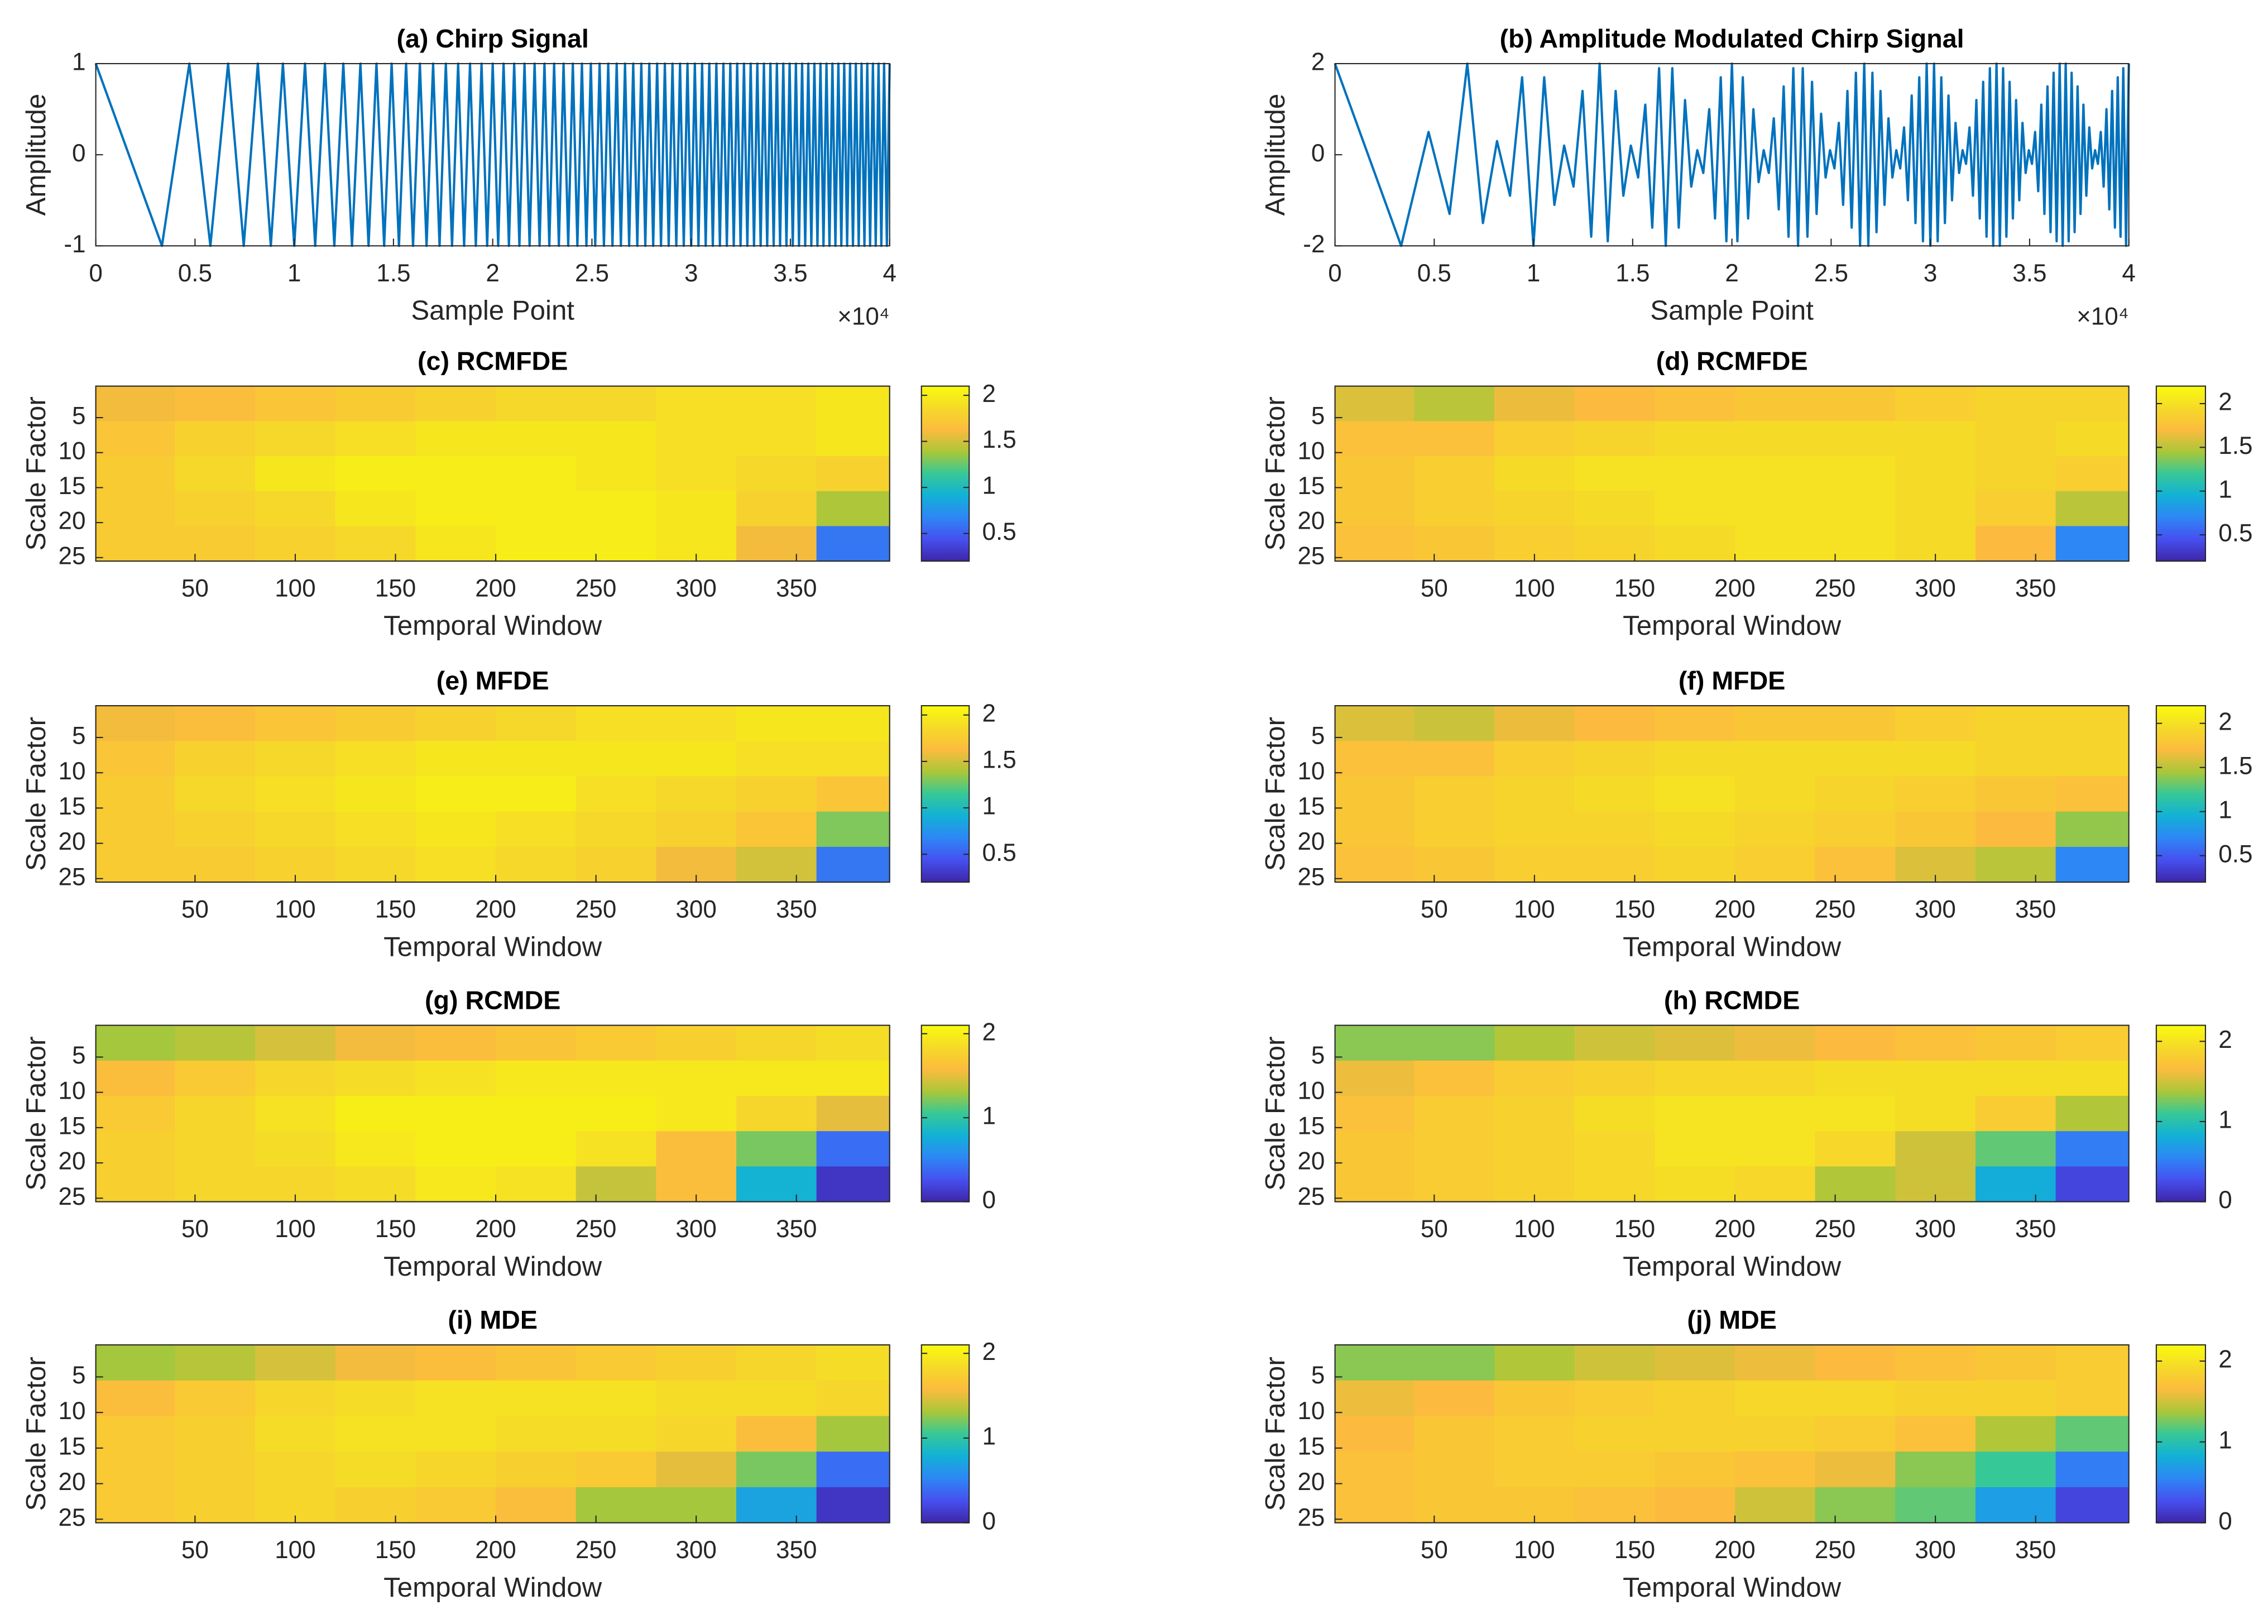  Describe the element at coordinates (592, 273) in the screenshot. I see `x-tick-label: 2.5` at that location.